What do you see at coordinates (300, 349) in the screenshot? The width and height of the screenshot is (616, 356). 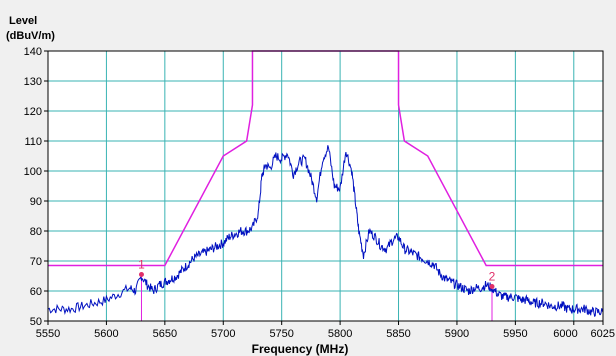 I see `x-axis-label: Frequency (MHz)` at bounding box center [300, 349].